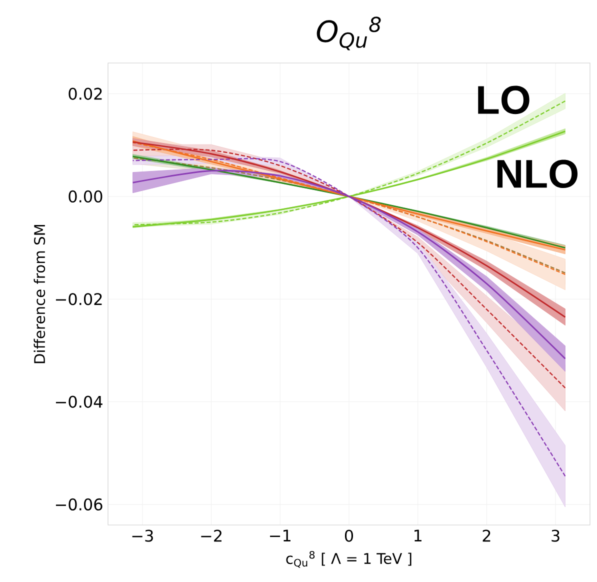 The image size is (597, 582). Describe the element at coordinates (79, 504) in the screenshot. I see `y-tick-label: −0.06` at that location.